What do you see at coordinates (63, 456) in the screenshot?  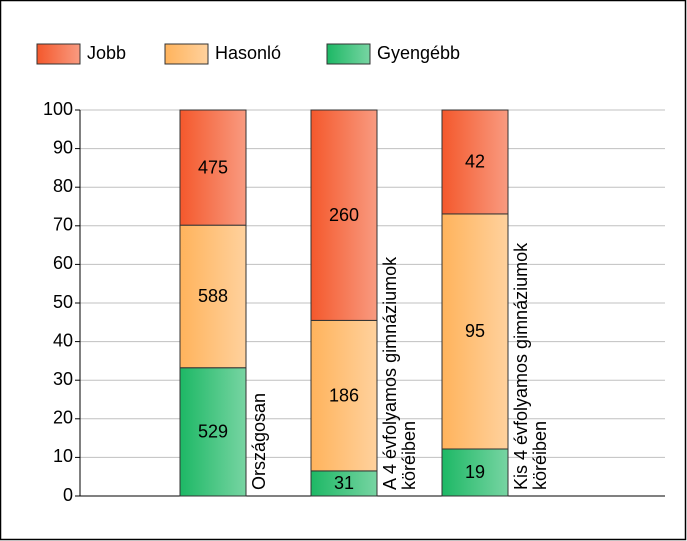 I see `y-tick-label: 10` at bounding box center [63, 456].